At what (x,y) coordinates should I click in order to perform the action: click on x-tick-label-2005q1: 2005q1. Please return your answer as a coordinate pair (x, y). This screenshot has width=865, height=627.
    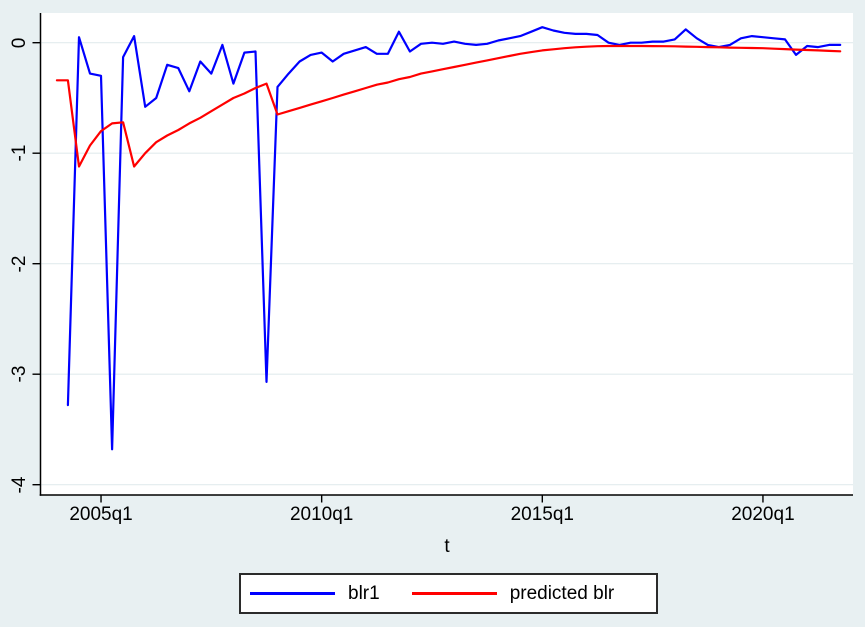
    Looking at the image, I should click on (101, 514).